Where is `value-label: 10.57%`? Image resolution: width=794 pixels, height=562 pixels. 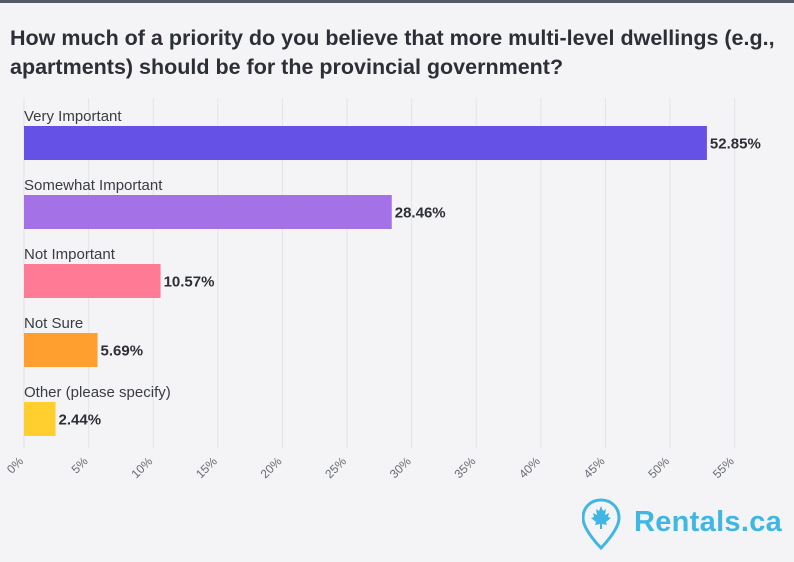
value-label: 10.57% is located at coordinates (189, 282).